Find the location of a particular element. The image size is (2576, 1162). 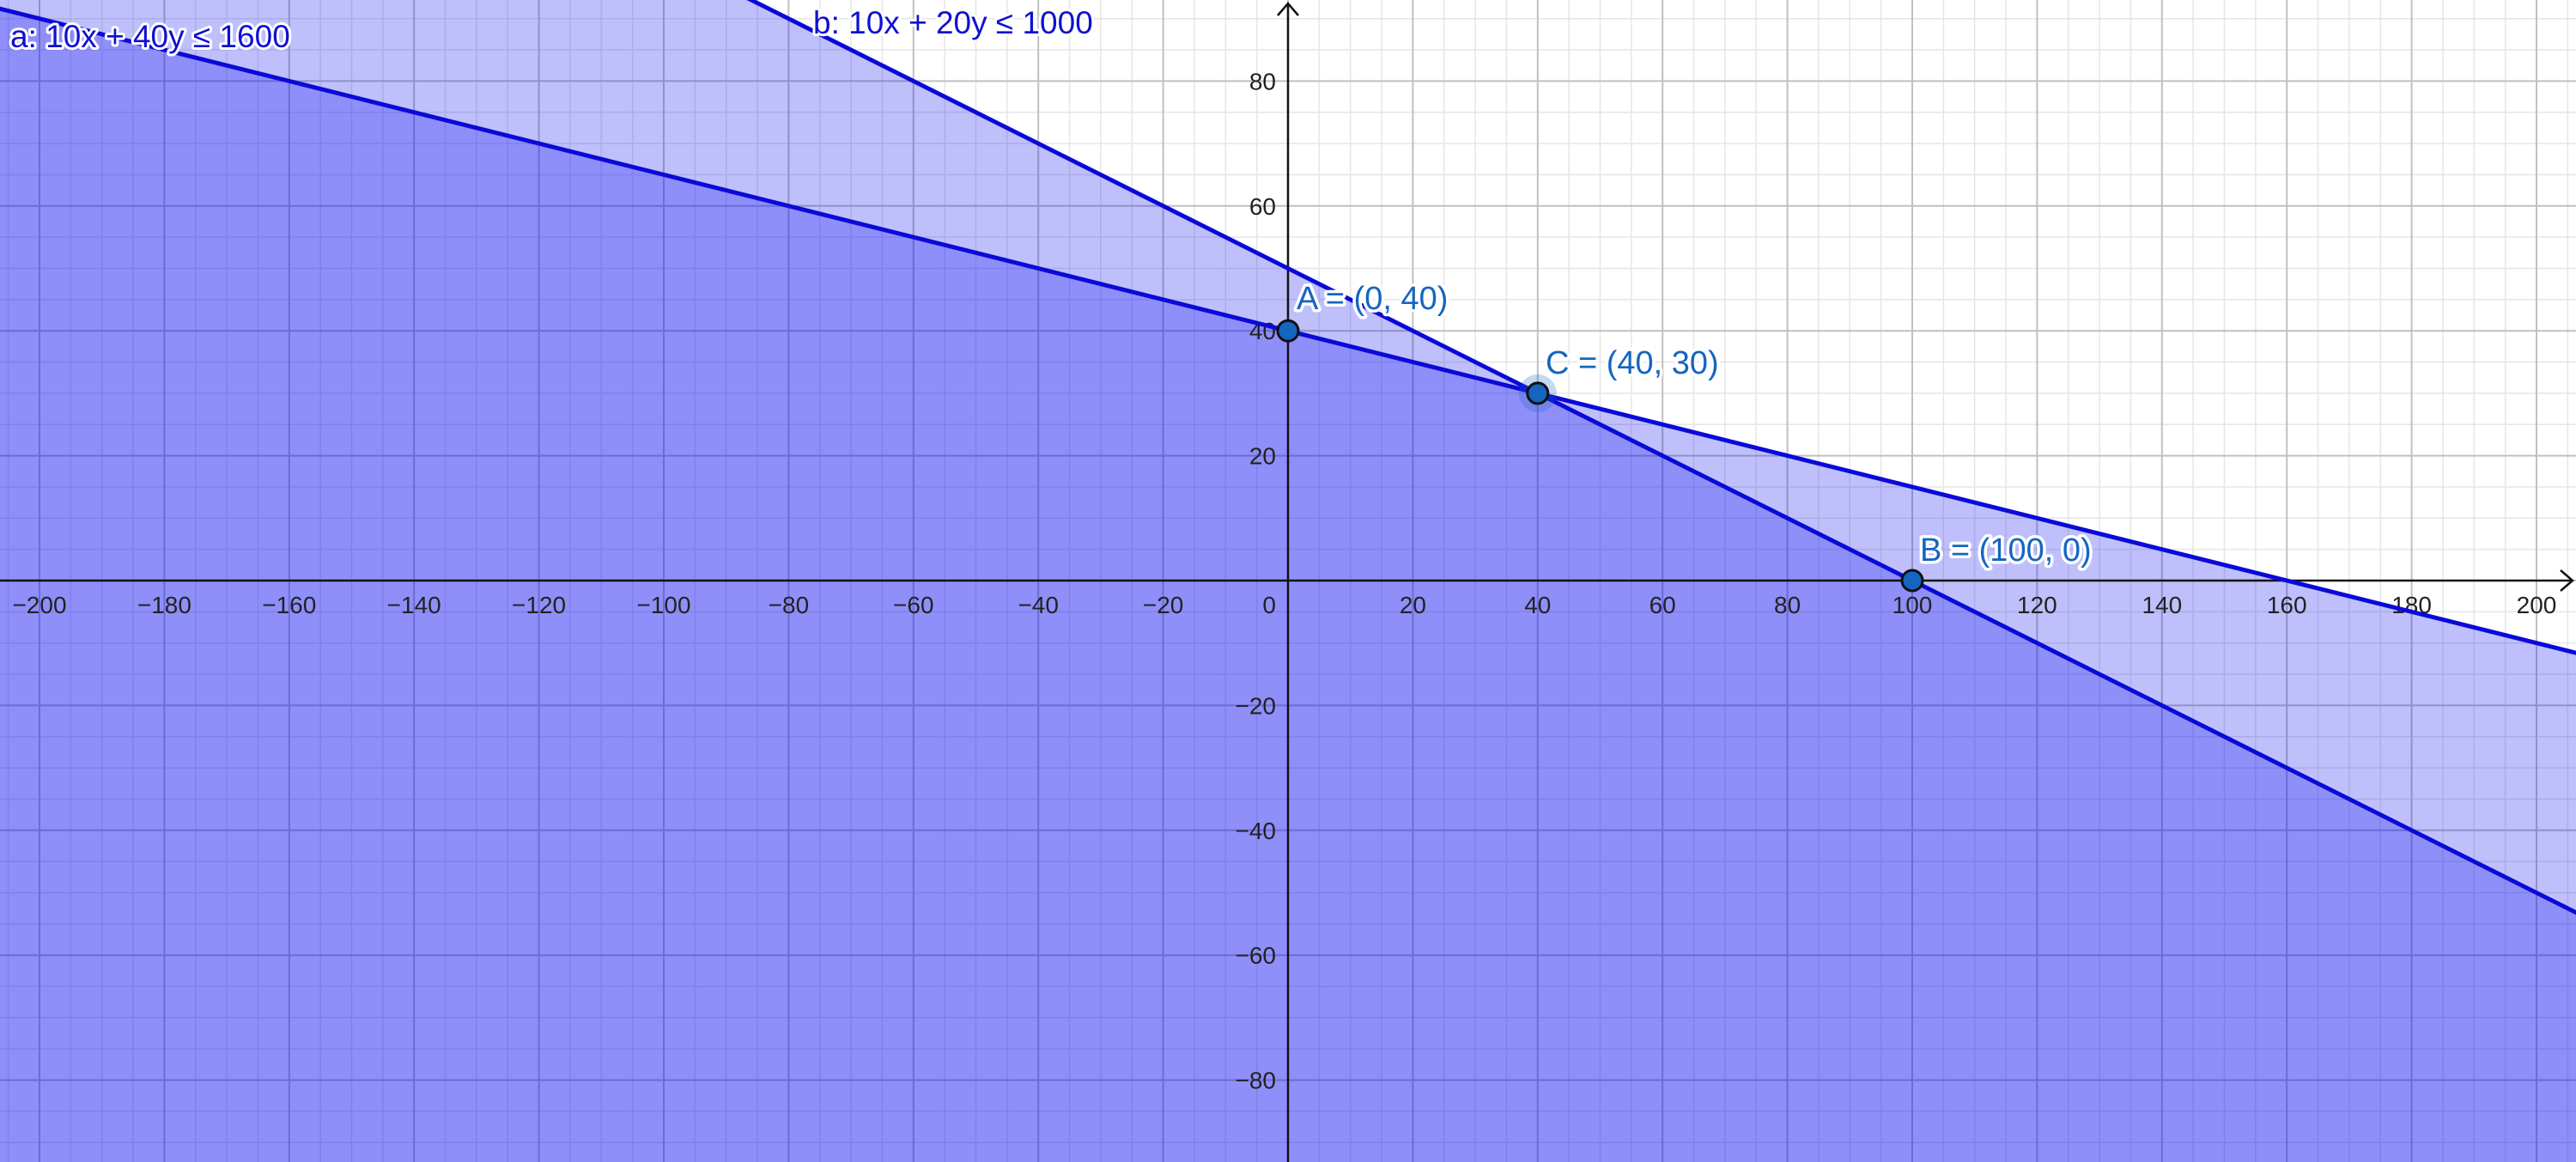

y-tick-label: −40 is located at coordinates (1257, 831).